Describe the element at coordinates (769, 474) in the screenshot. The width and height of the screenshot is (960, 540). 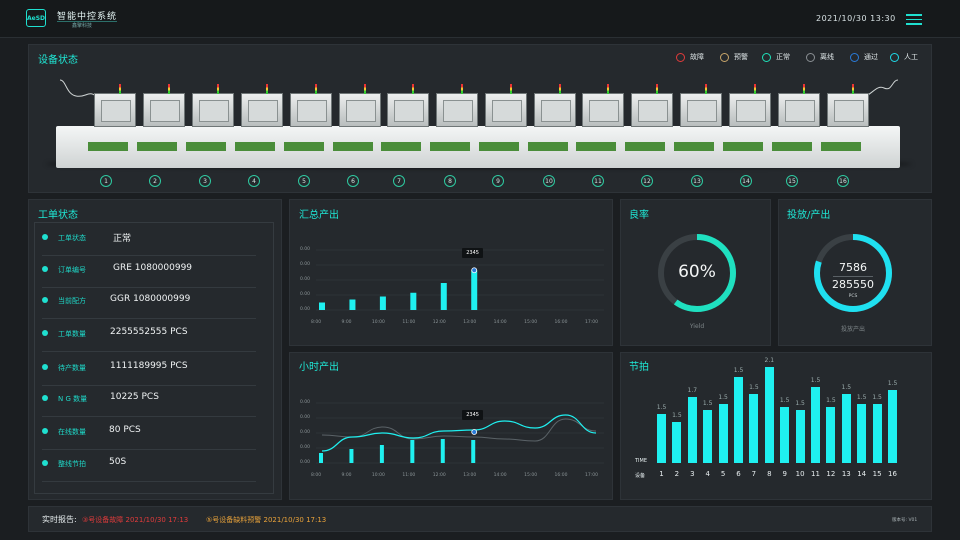
I see `x-tick-label: 8` at that location.